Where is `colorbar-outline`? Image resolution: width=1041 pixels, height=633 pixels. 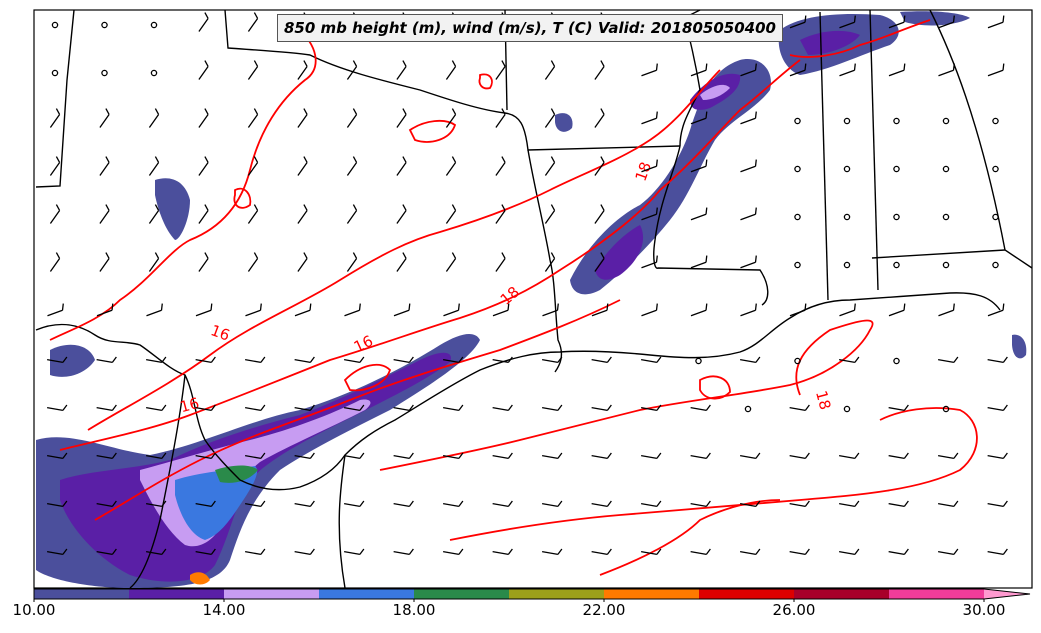
colorbar-outline is located at coordinates (532, 594).